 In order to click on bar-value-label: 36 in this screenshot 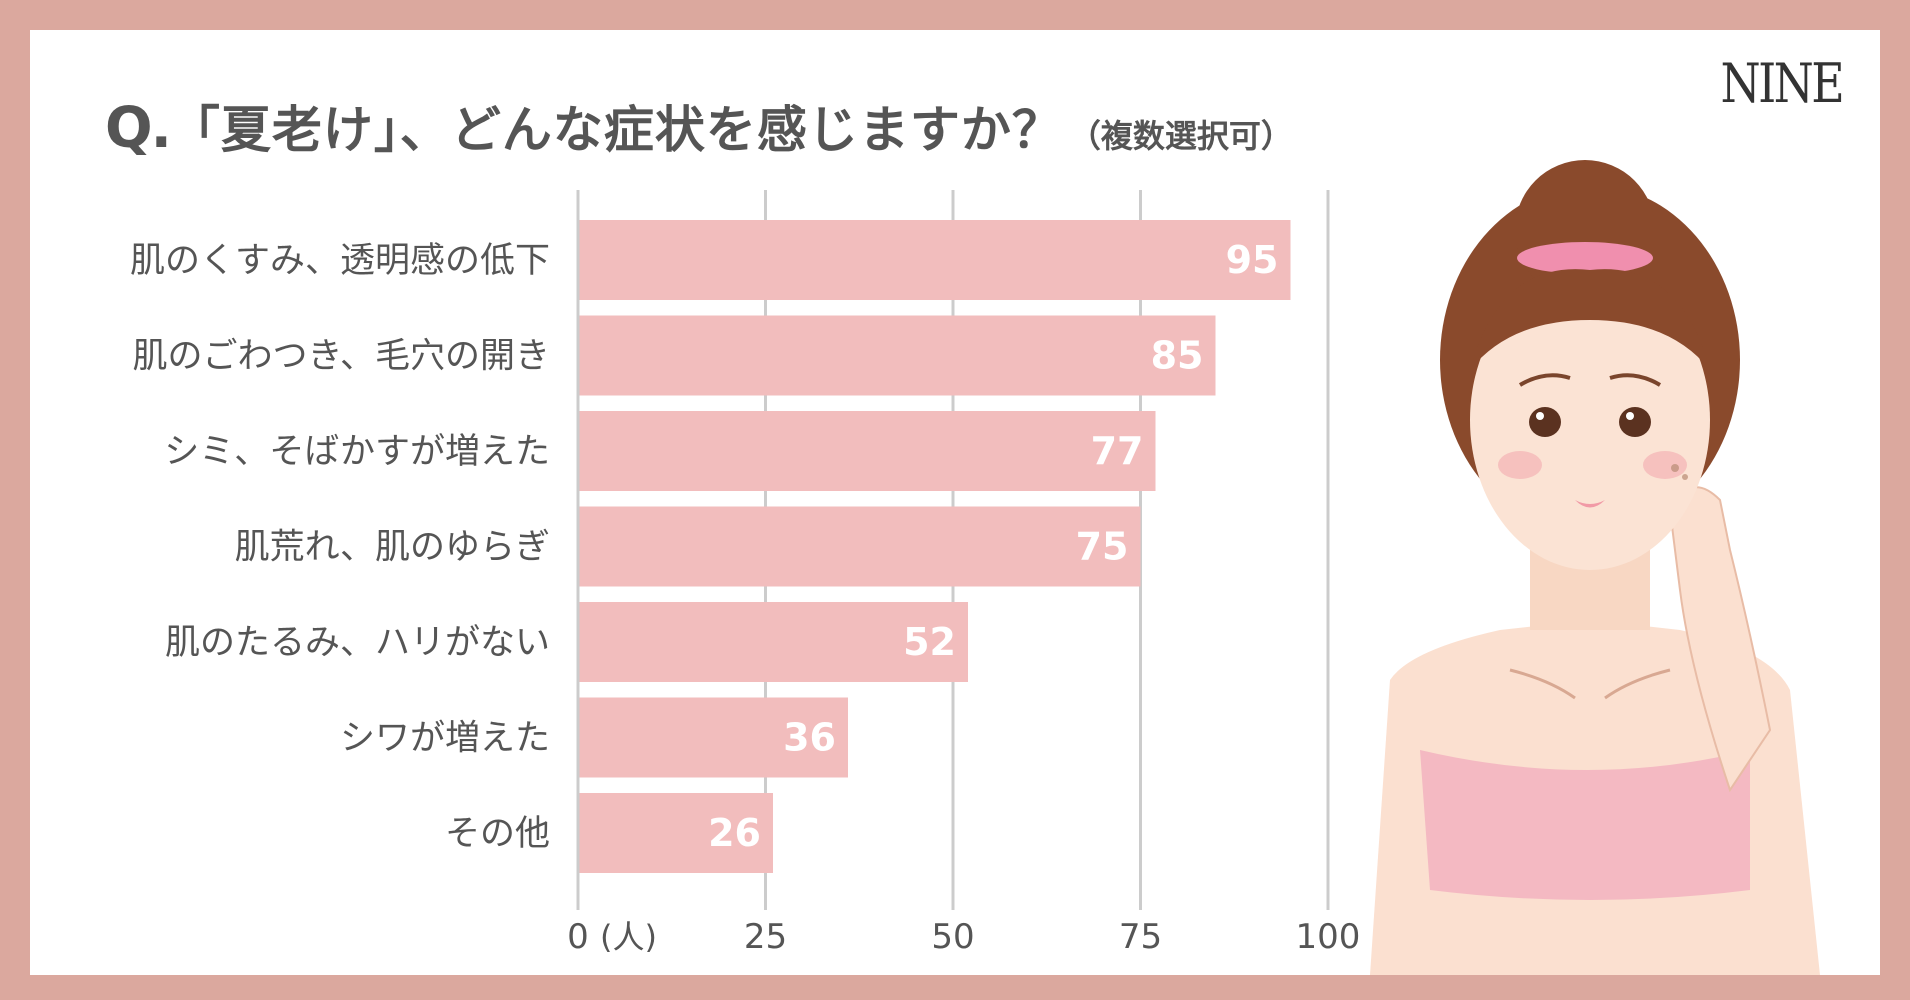, I will do `click(809, 738)`.